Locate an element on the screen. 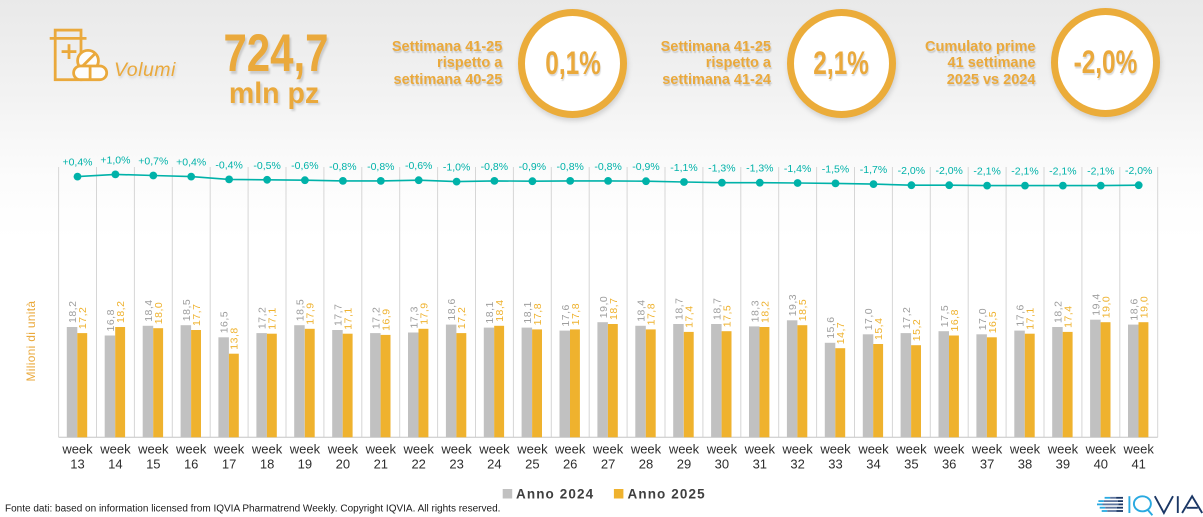 This screenshot has width=1203, height=517. svg-text: 16,9 is located at coordinates (386, 319).